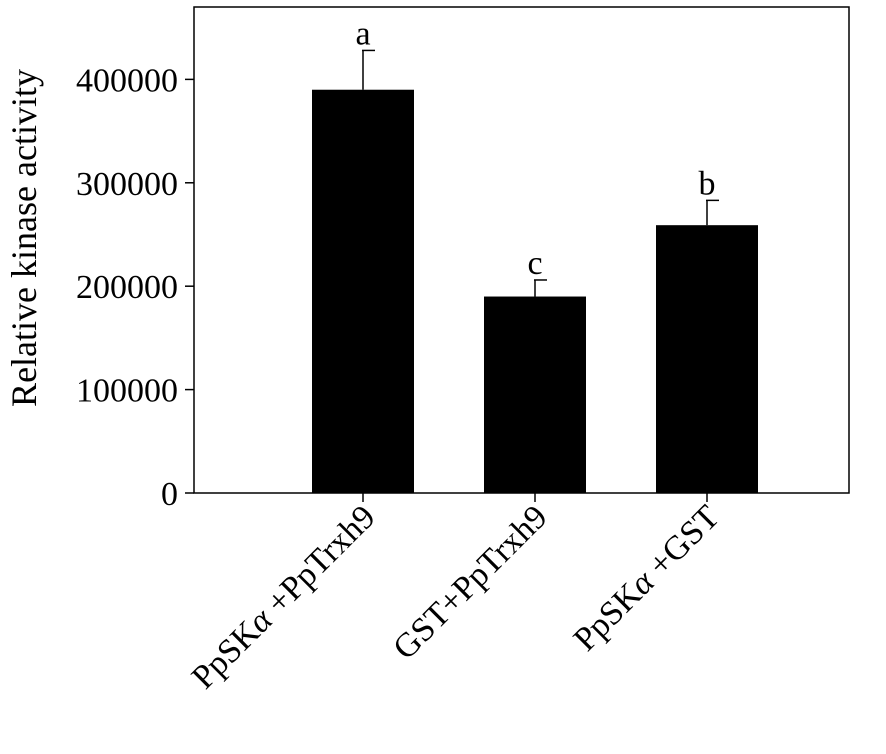 The height and width of the screenshot is (754, 886). Describe the element at coordinates (24, 238) in the screenshot. I see `y-axis-title: Relative kinase activity` at that location.